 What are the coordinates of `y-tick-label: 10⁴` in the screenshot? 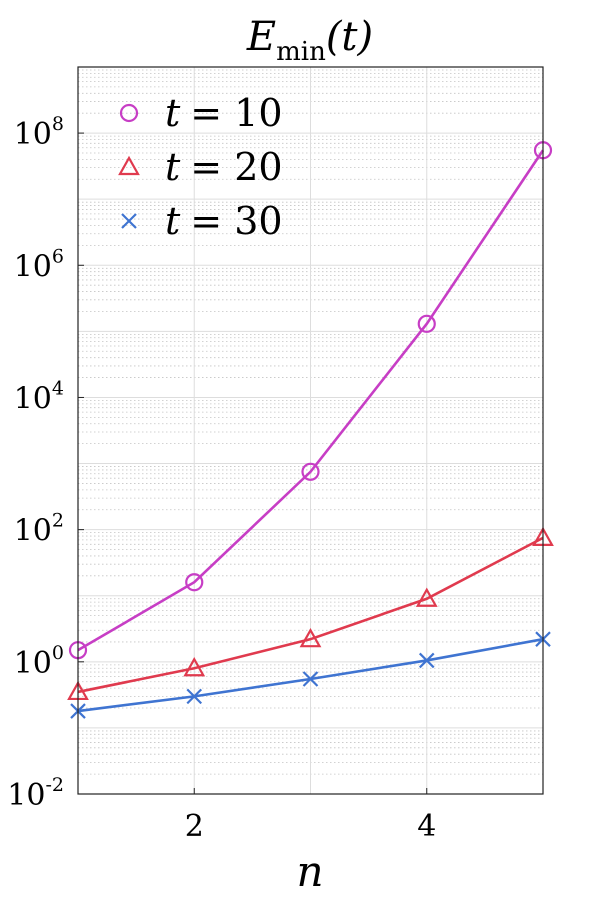 It's located at (39, 396).